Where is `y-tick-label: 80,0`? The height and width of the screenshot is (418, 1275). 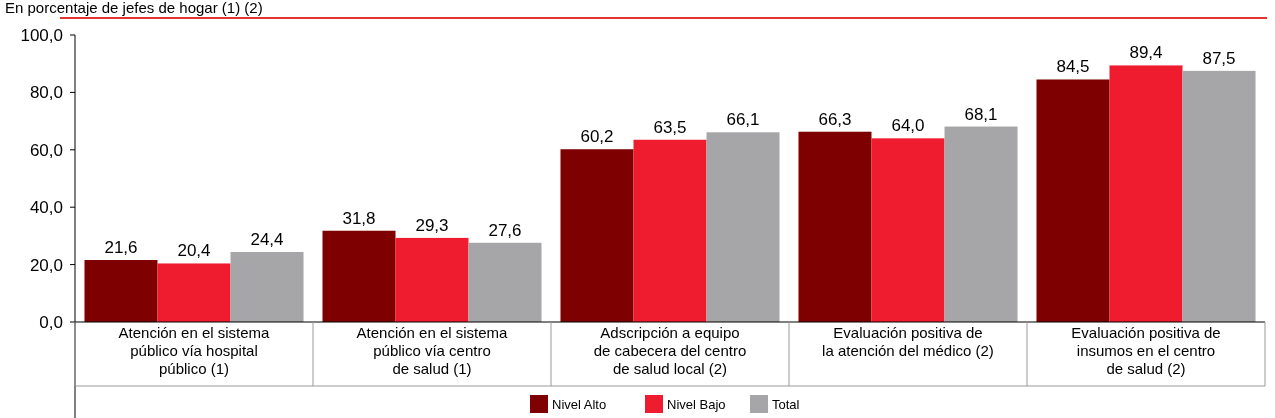
y-tick-label: 80,0 is located at coordinates (46, 93).